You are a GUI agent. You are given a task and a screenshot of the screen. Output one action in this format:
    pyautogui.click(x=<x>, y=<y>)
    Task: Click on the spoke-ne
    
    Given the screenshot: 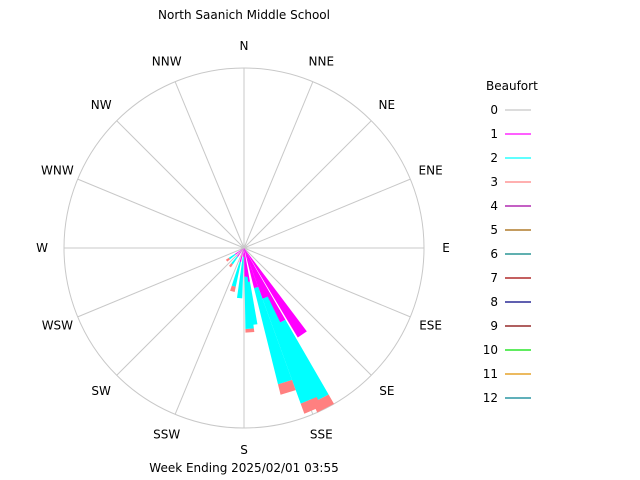 What is the action you would take?
    pyautogui.click(x=307, y=184)
    